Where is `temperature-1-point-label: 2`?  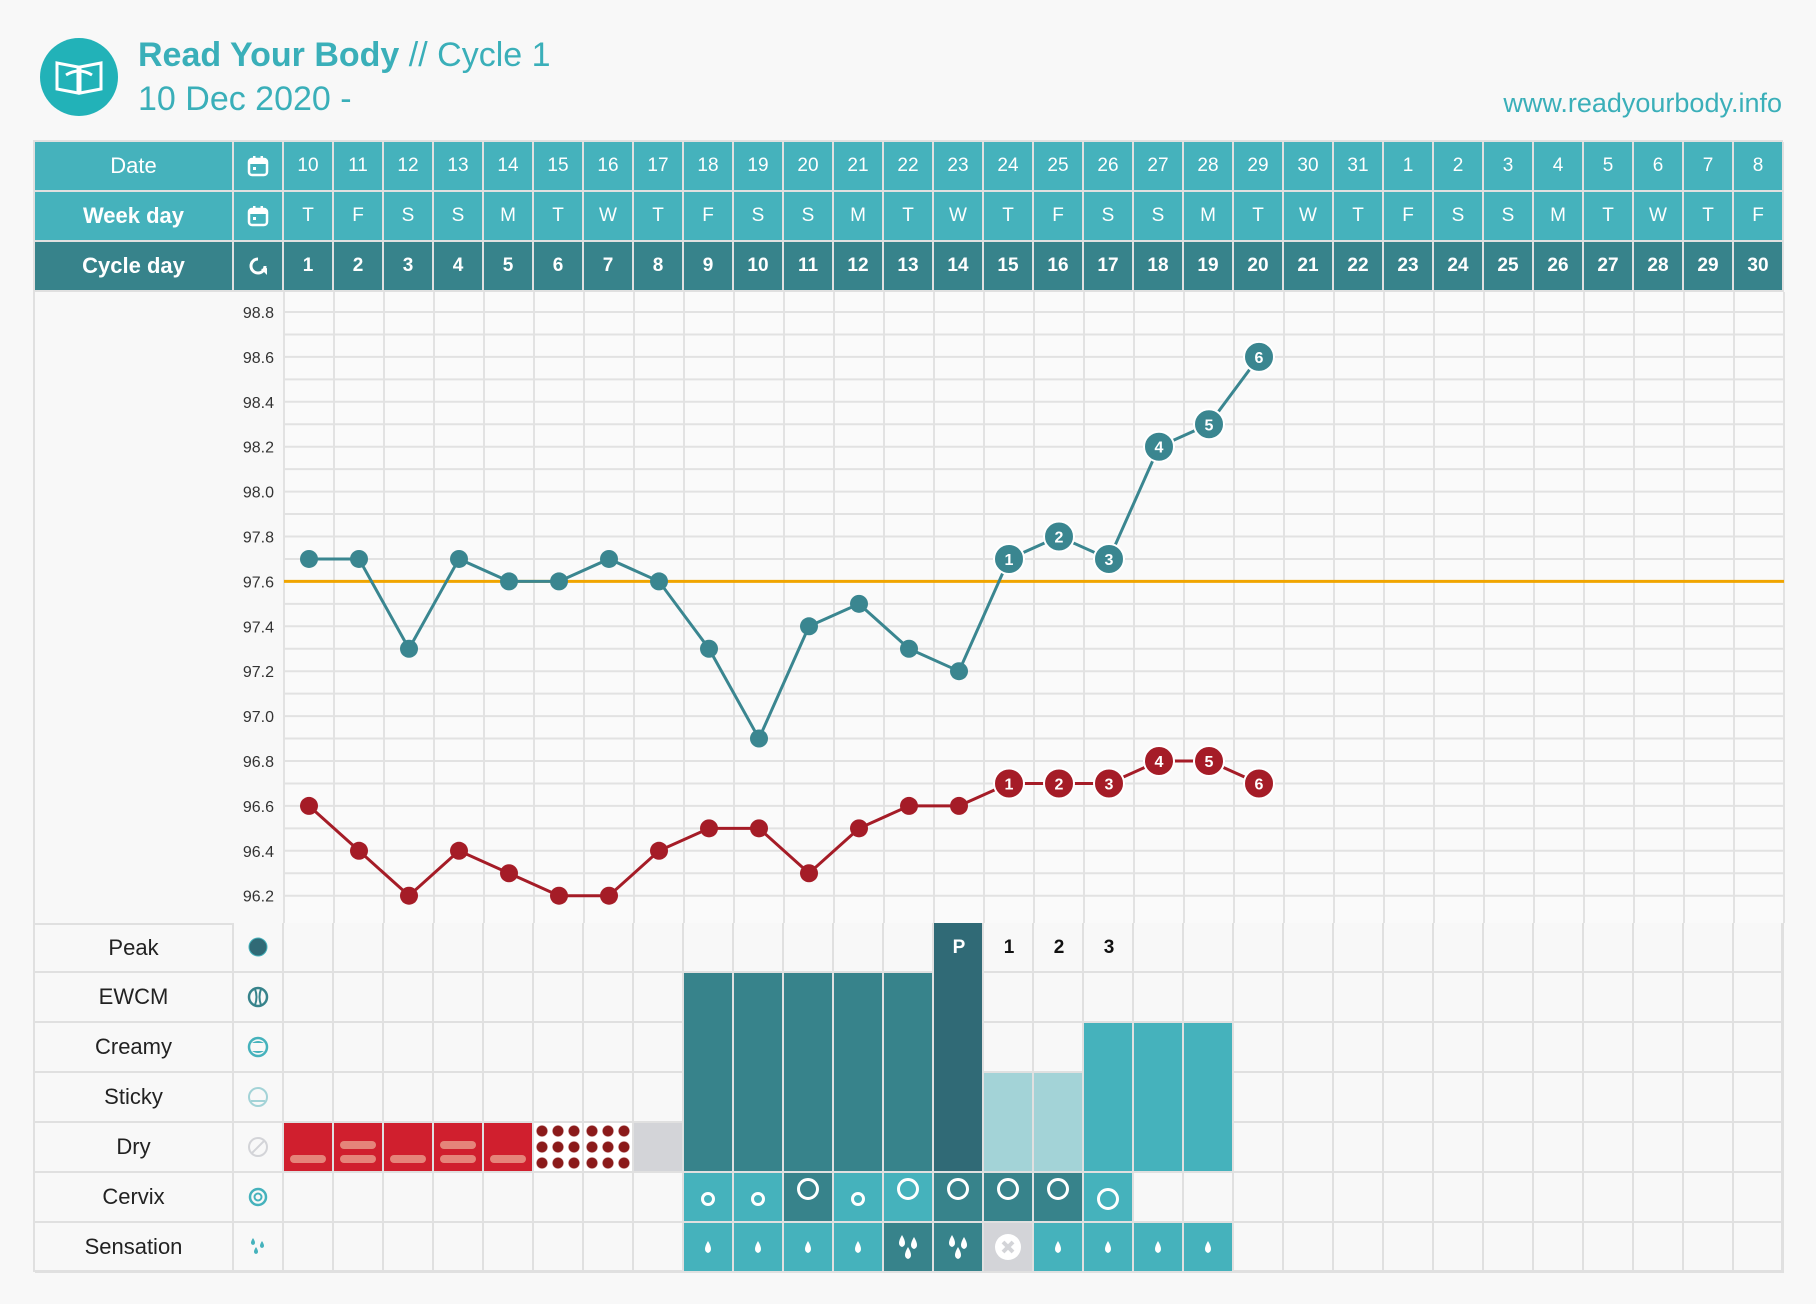
temperature-1-point-label: 2 is located at coordinates (1059, 538).